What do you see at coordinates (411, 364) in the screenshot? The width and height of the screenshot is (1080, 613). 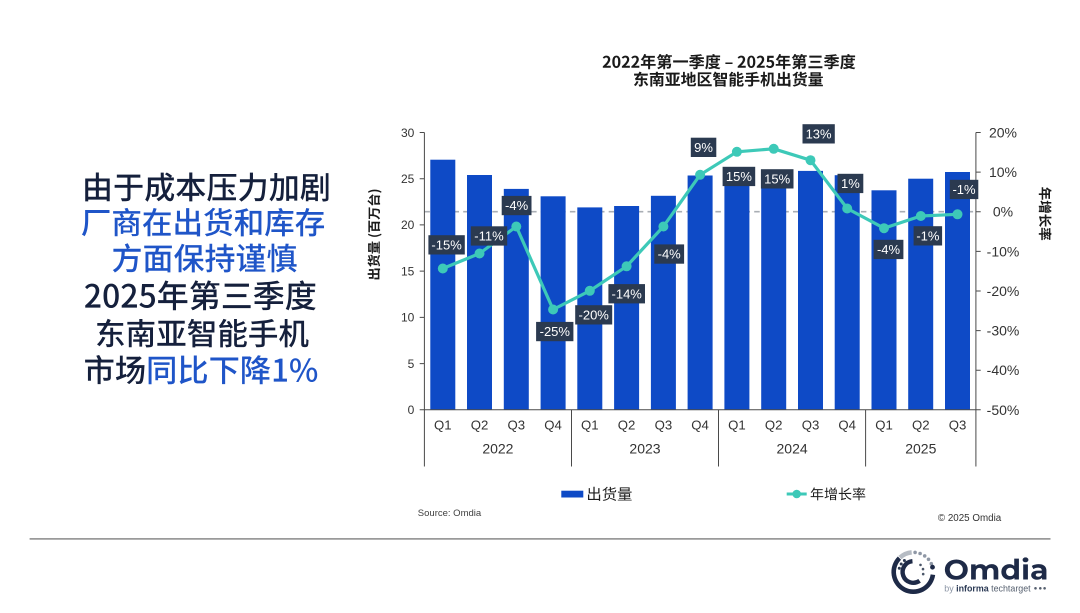 I see `svg-text: 5` at bounding box center [411, 364].